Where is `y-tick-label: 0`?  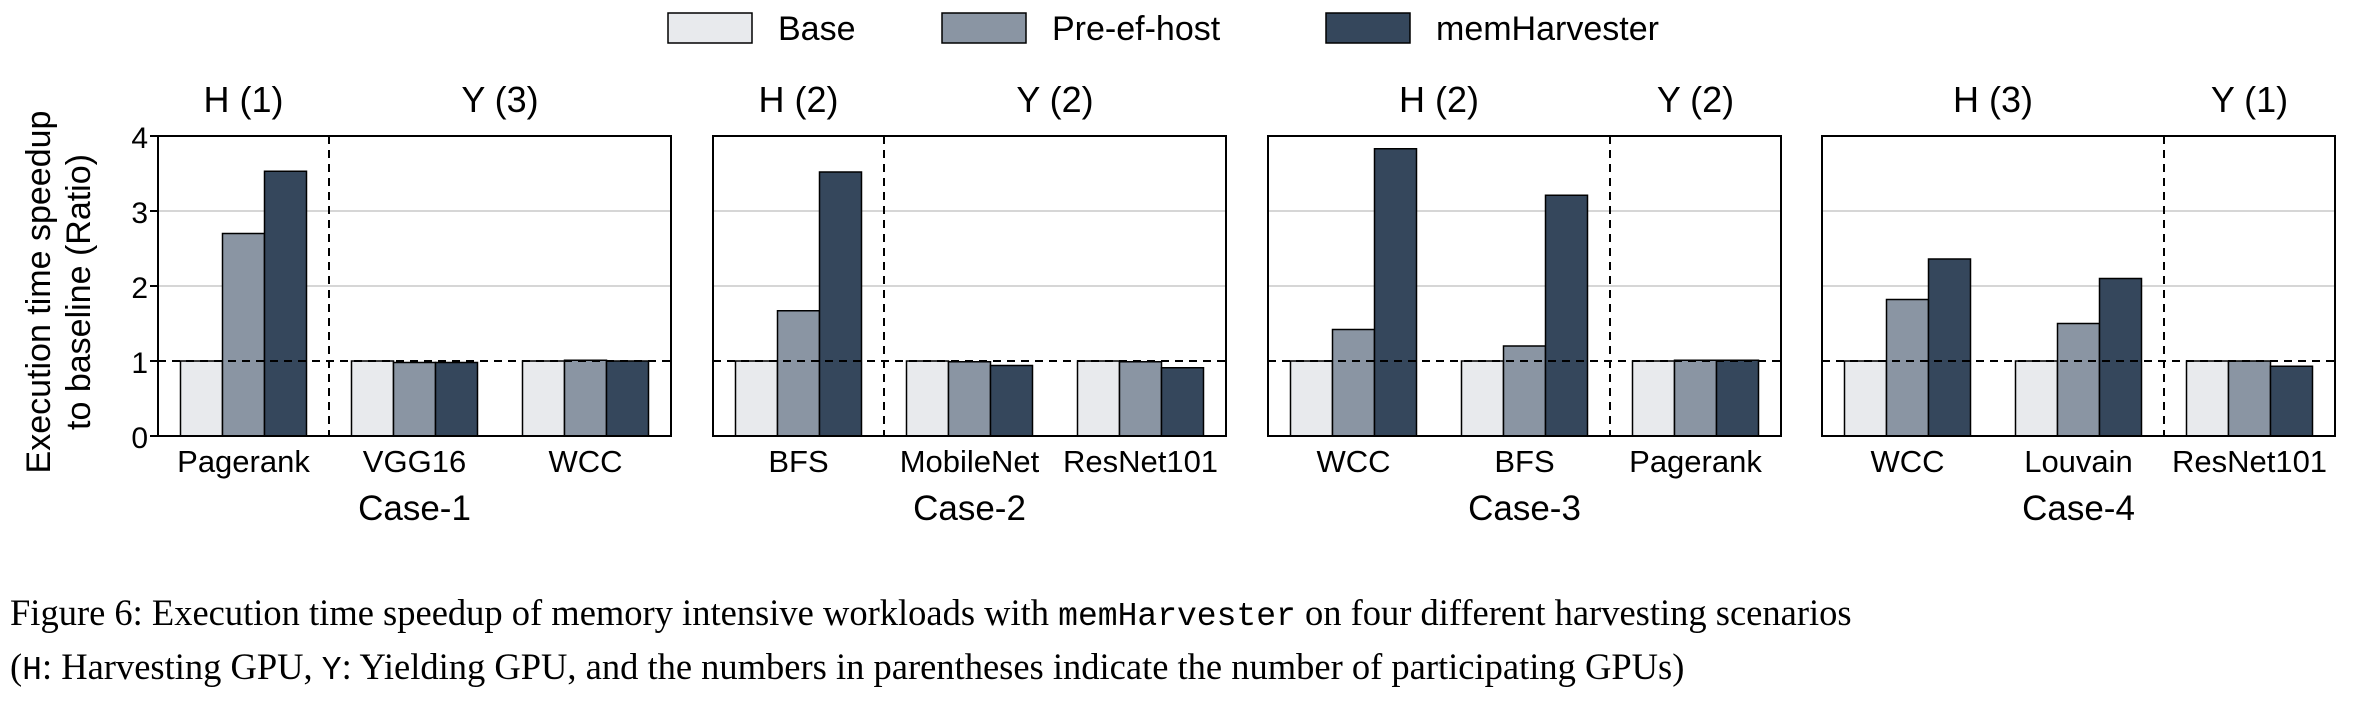 y-tick-label: 0 is located at coordinates (139, 438).